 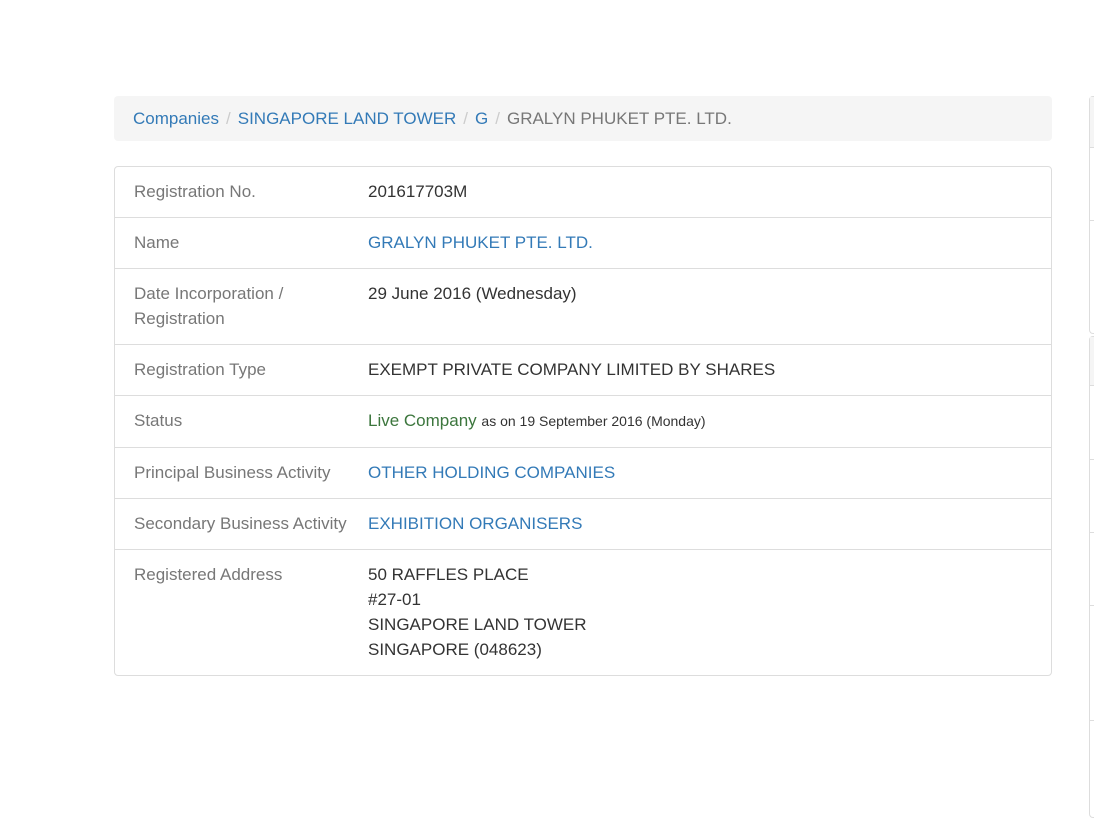 What do you see at coordinates (157, 242) in the screenshot?
I see `row-label: Name` at bounding box center [157, 242].